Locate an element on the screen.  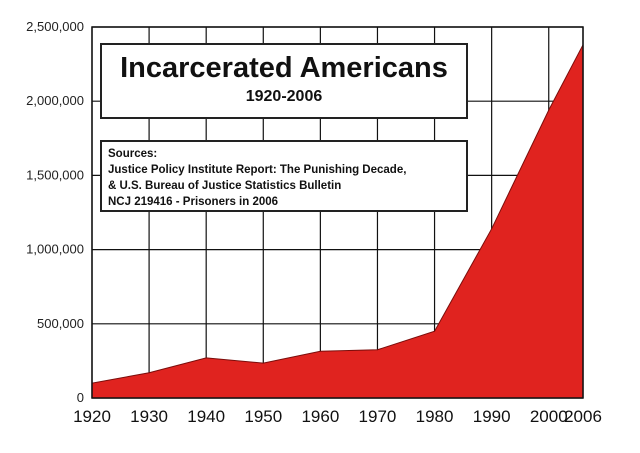
x-tick-label: 2000 is located at coordinates (549, 416).